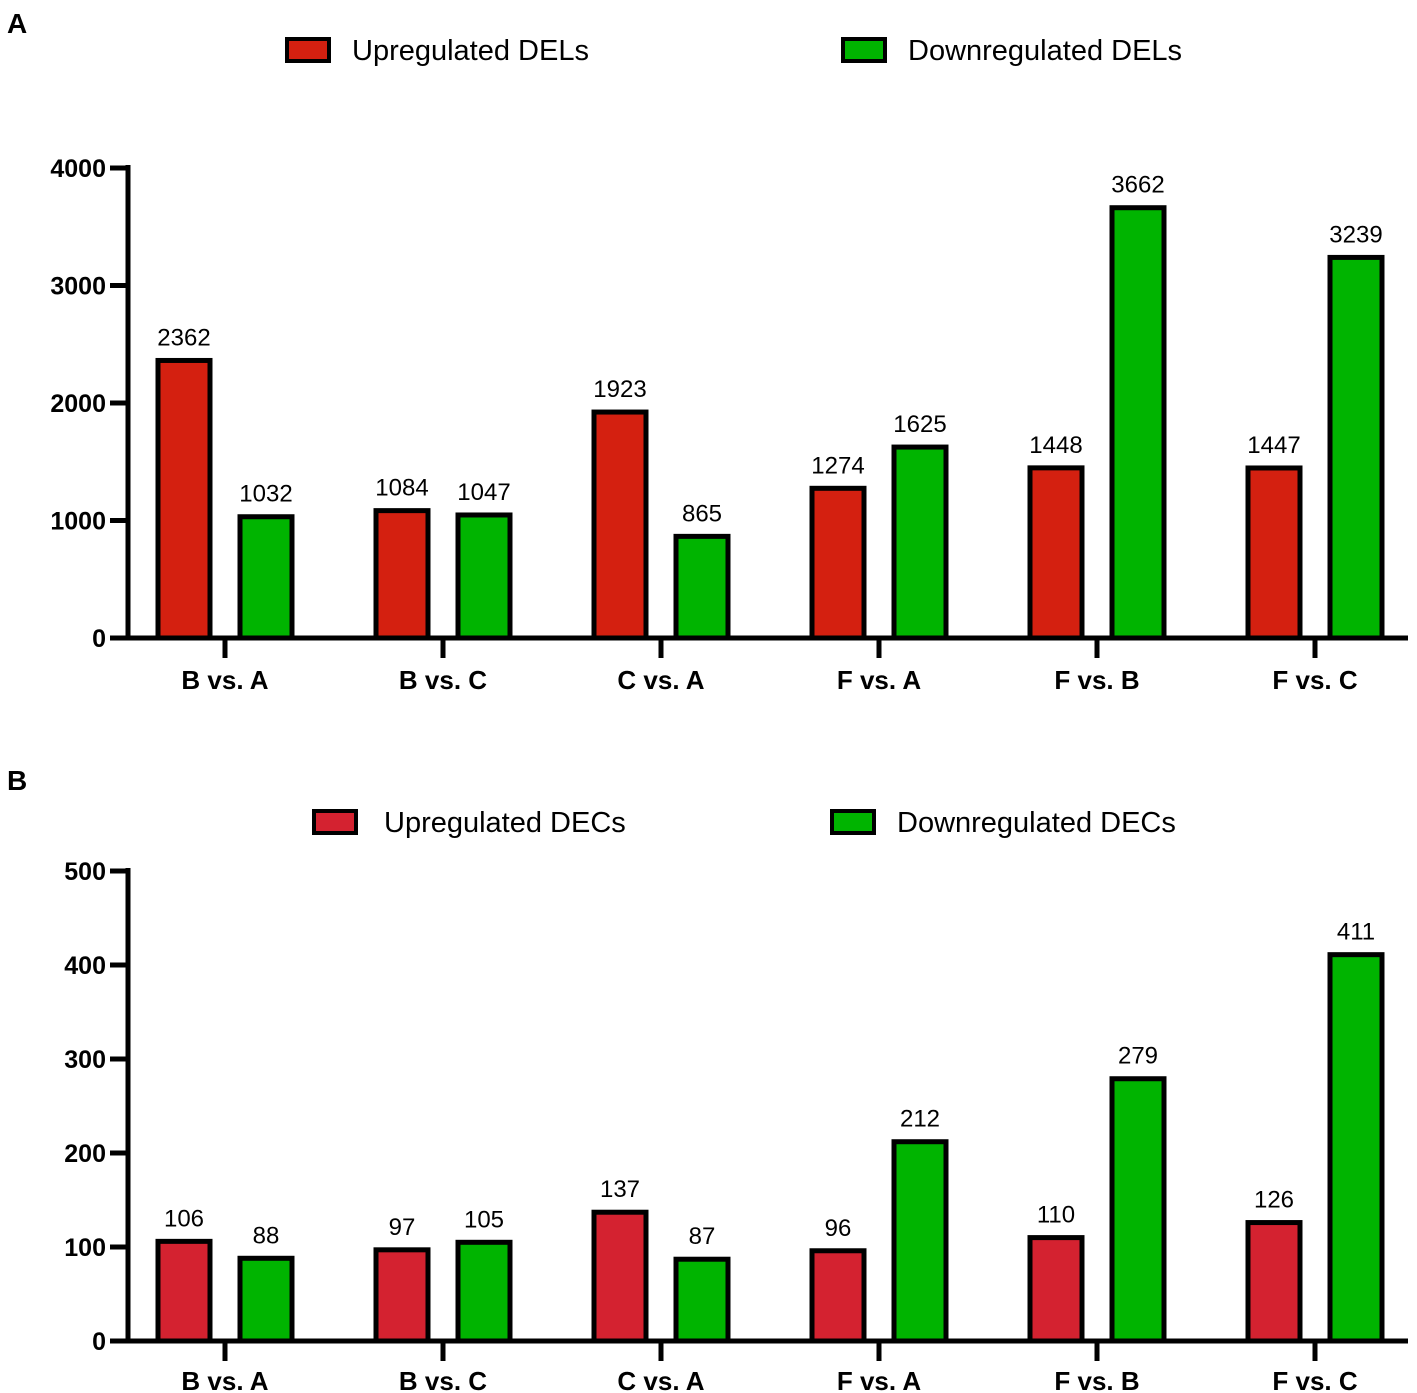 This screenshot has width=1417, height=1393. I want to click on y-tick-label-1: 1000, so click(78, 522).